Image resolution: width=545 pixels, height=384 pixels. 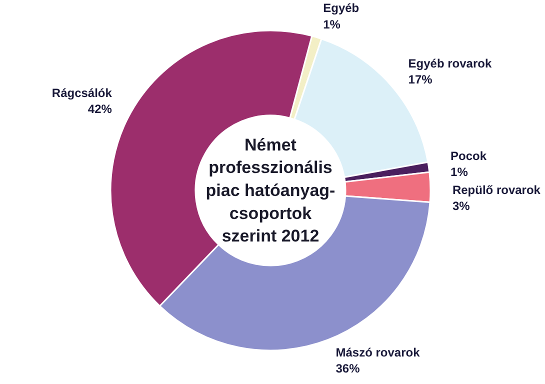 What do you see at coordinates (378, 352) in the screenshot?
I see `slice-label: Mászó rovarok` at bounding box center [378, 352].